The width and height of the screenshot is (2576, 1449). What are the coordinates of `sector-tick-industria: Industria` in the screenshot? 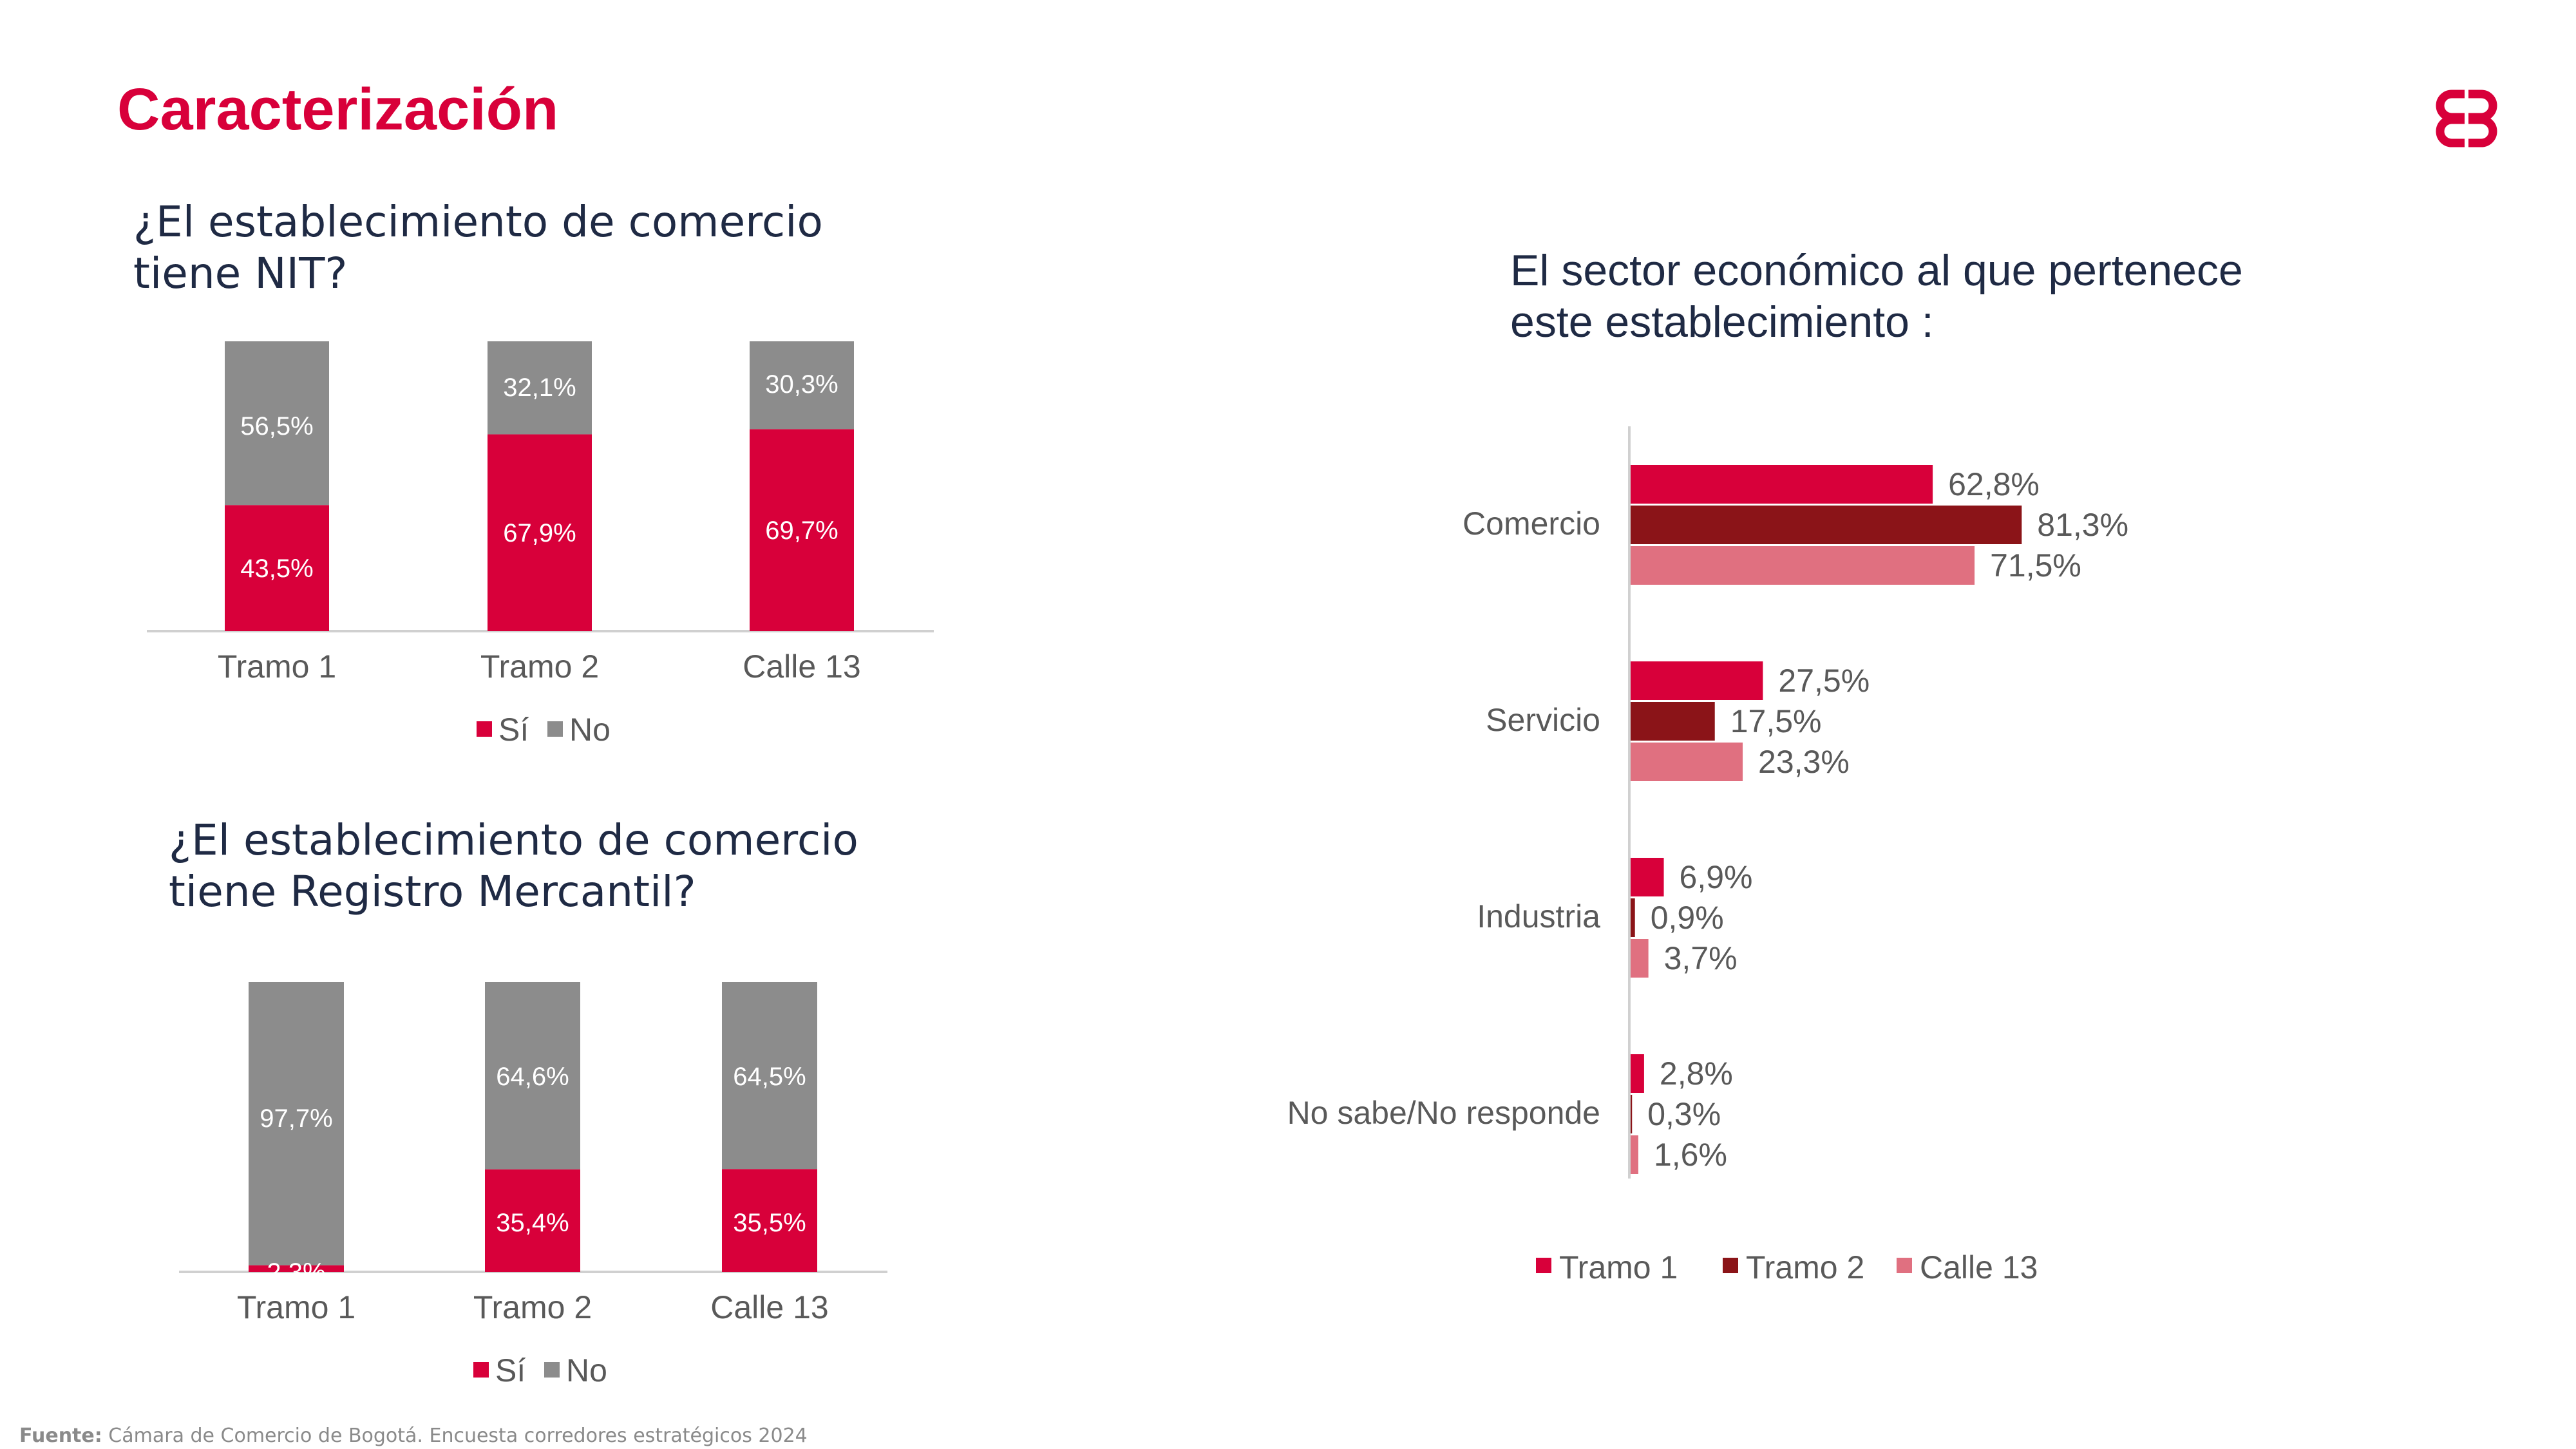 It's located at (1539, 916).